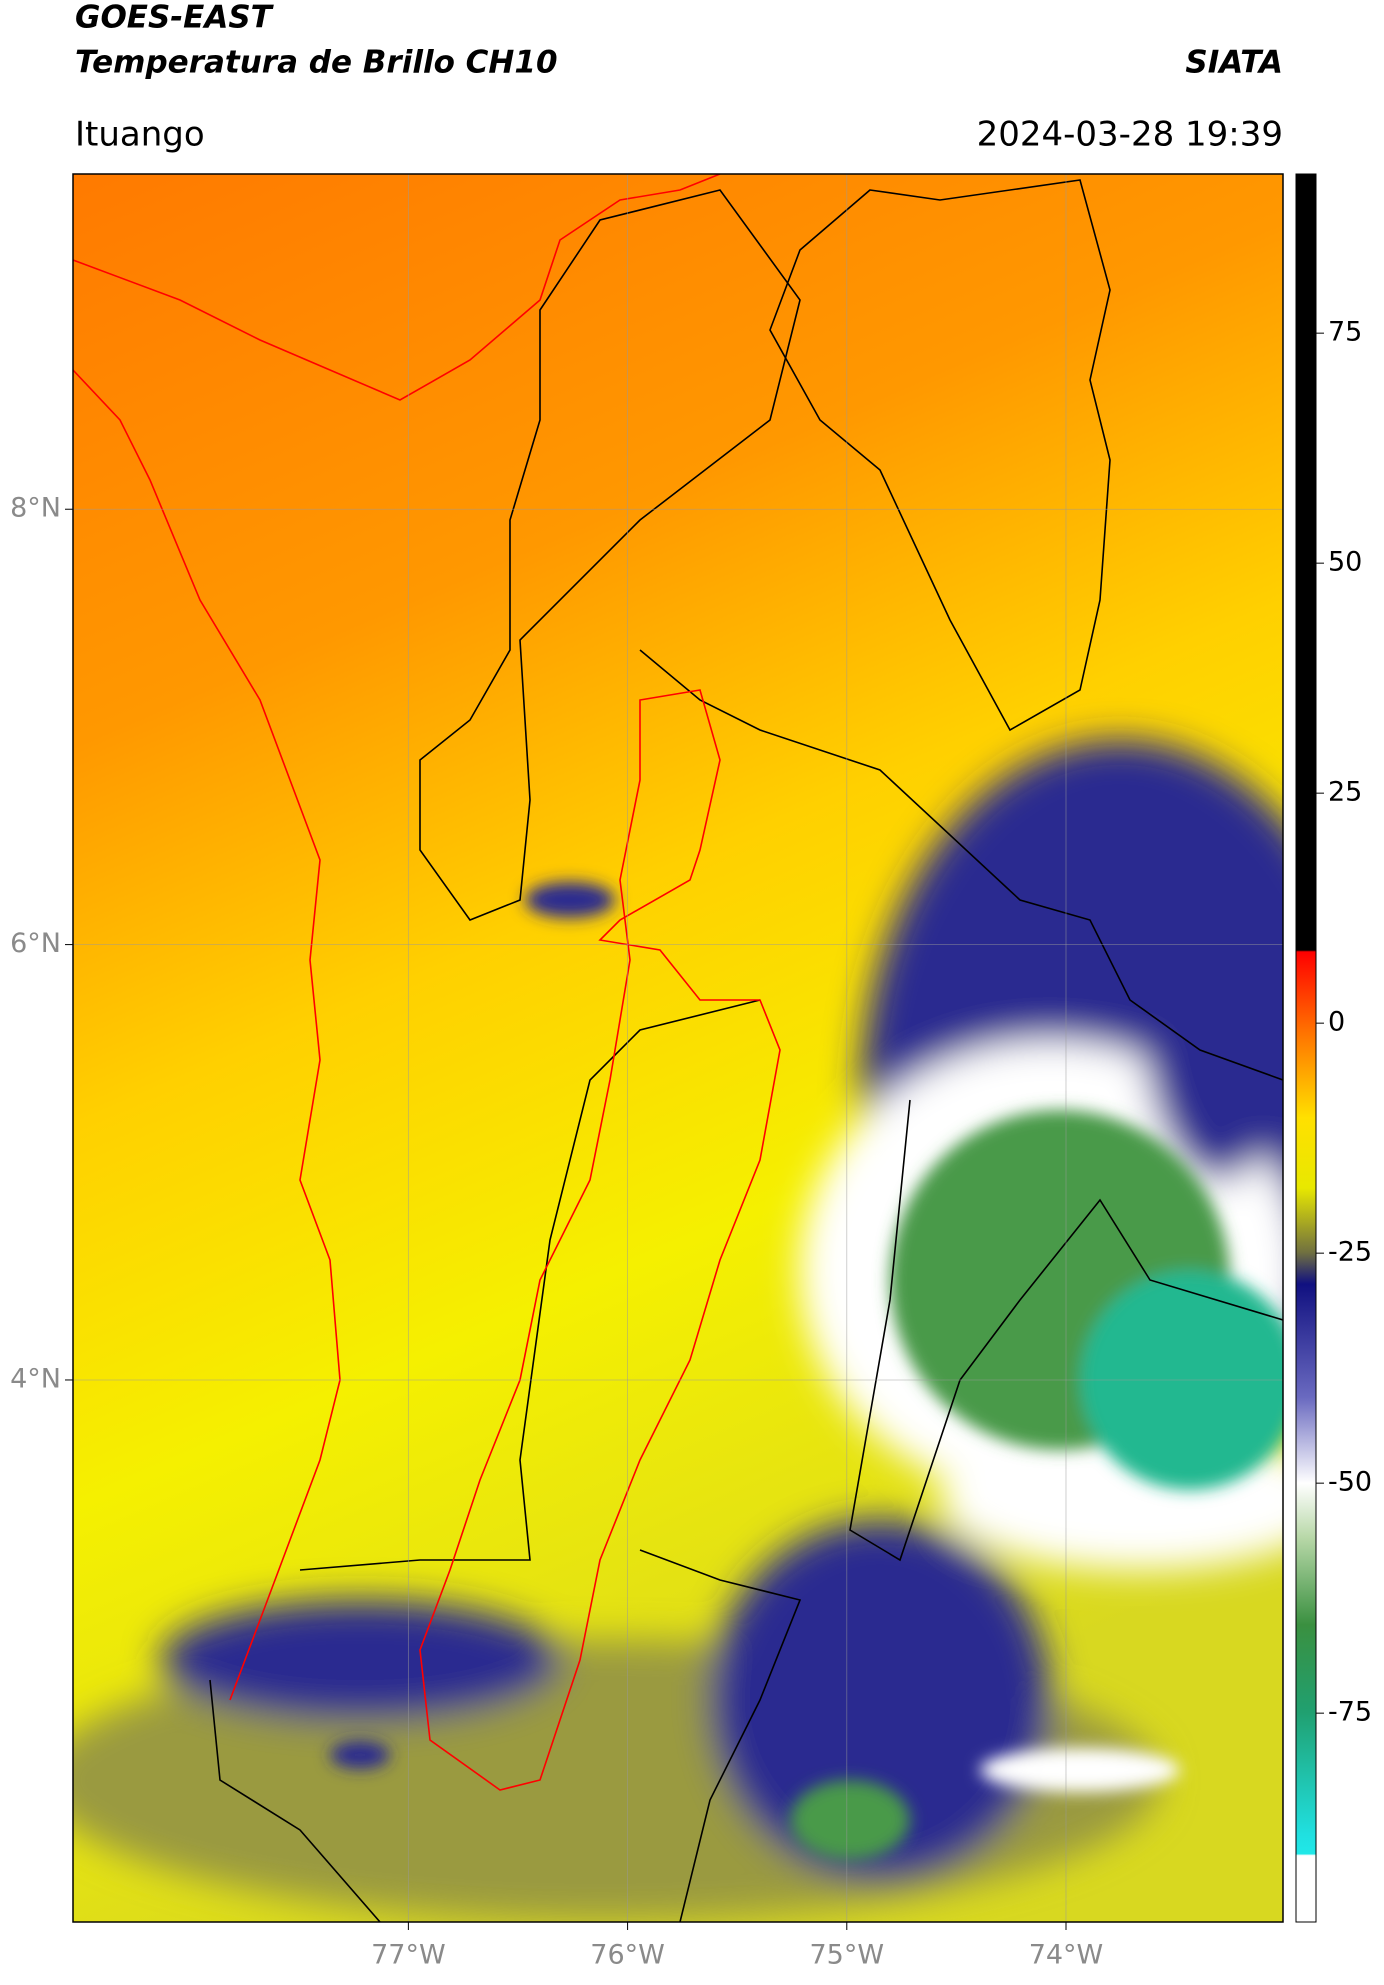 The image size is (1384, 1985). What do you see at coordinates (1306, 1048) in the screenshot?
I see `colorbar` at bounding box center [1306, 1048].